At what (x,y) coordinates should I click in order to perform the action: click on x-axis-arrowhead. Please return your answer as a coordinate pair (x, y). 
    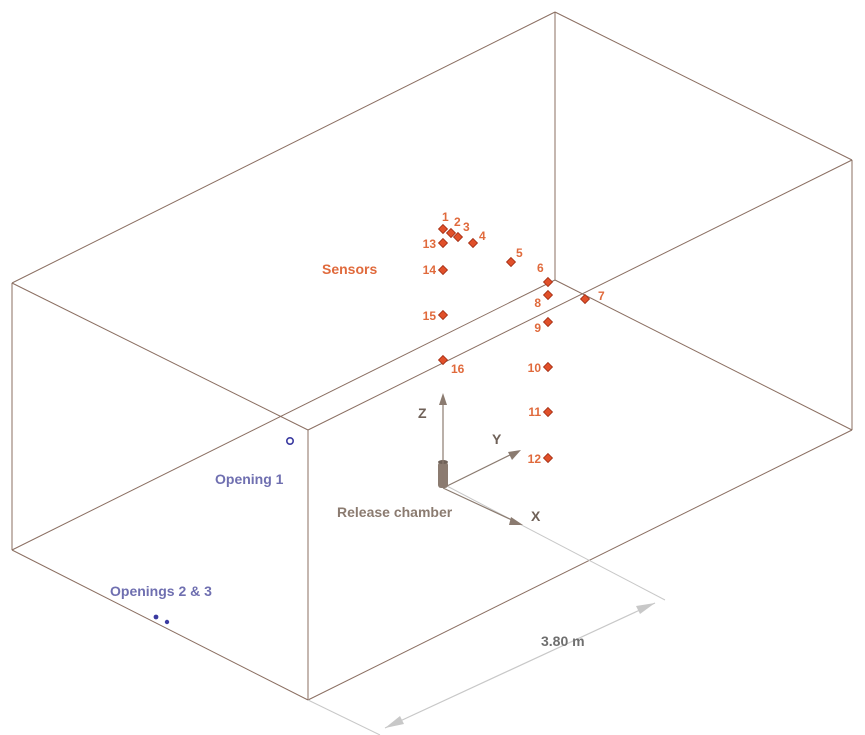
    Looking at the image, I should click on (516, 521).